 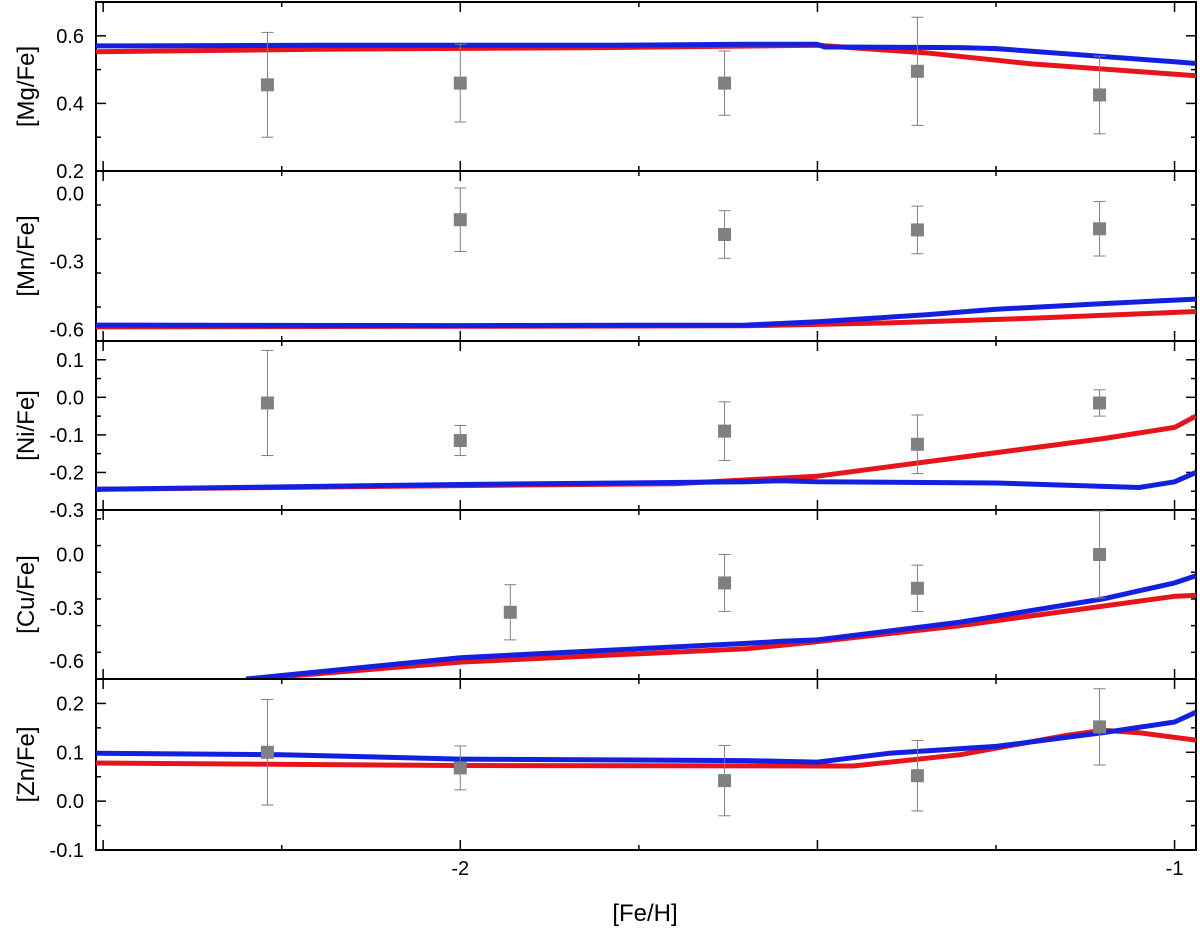 I want to click on y-axis-label: [Cu/Fe], so click(x=26, y=594).